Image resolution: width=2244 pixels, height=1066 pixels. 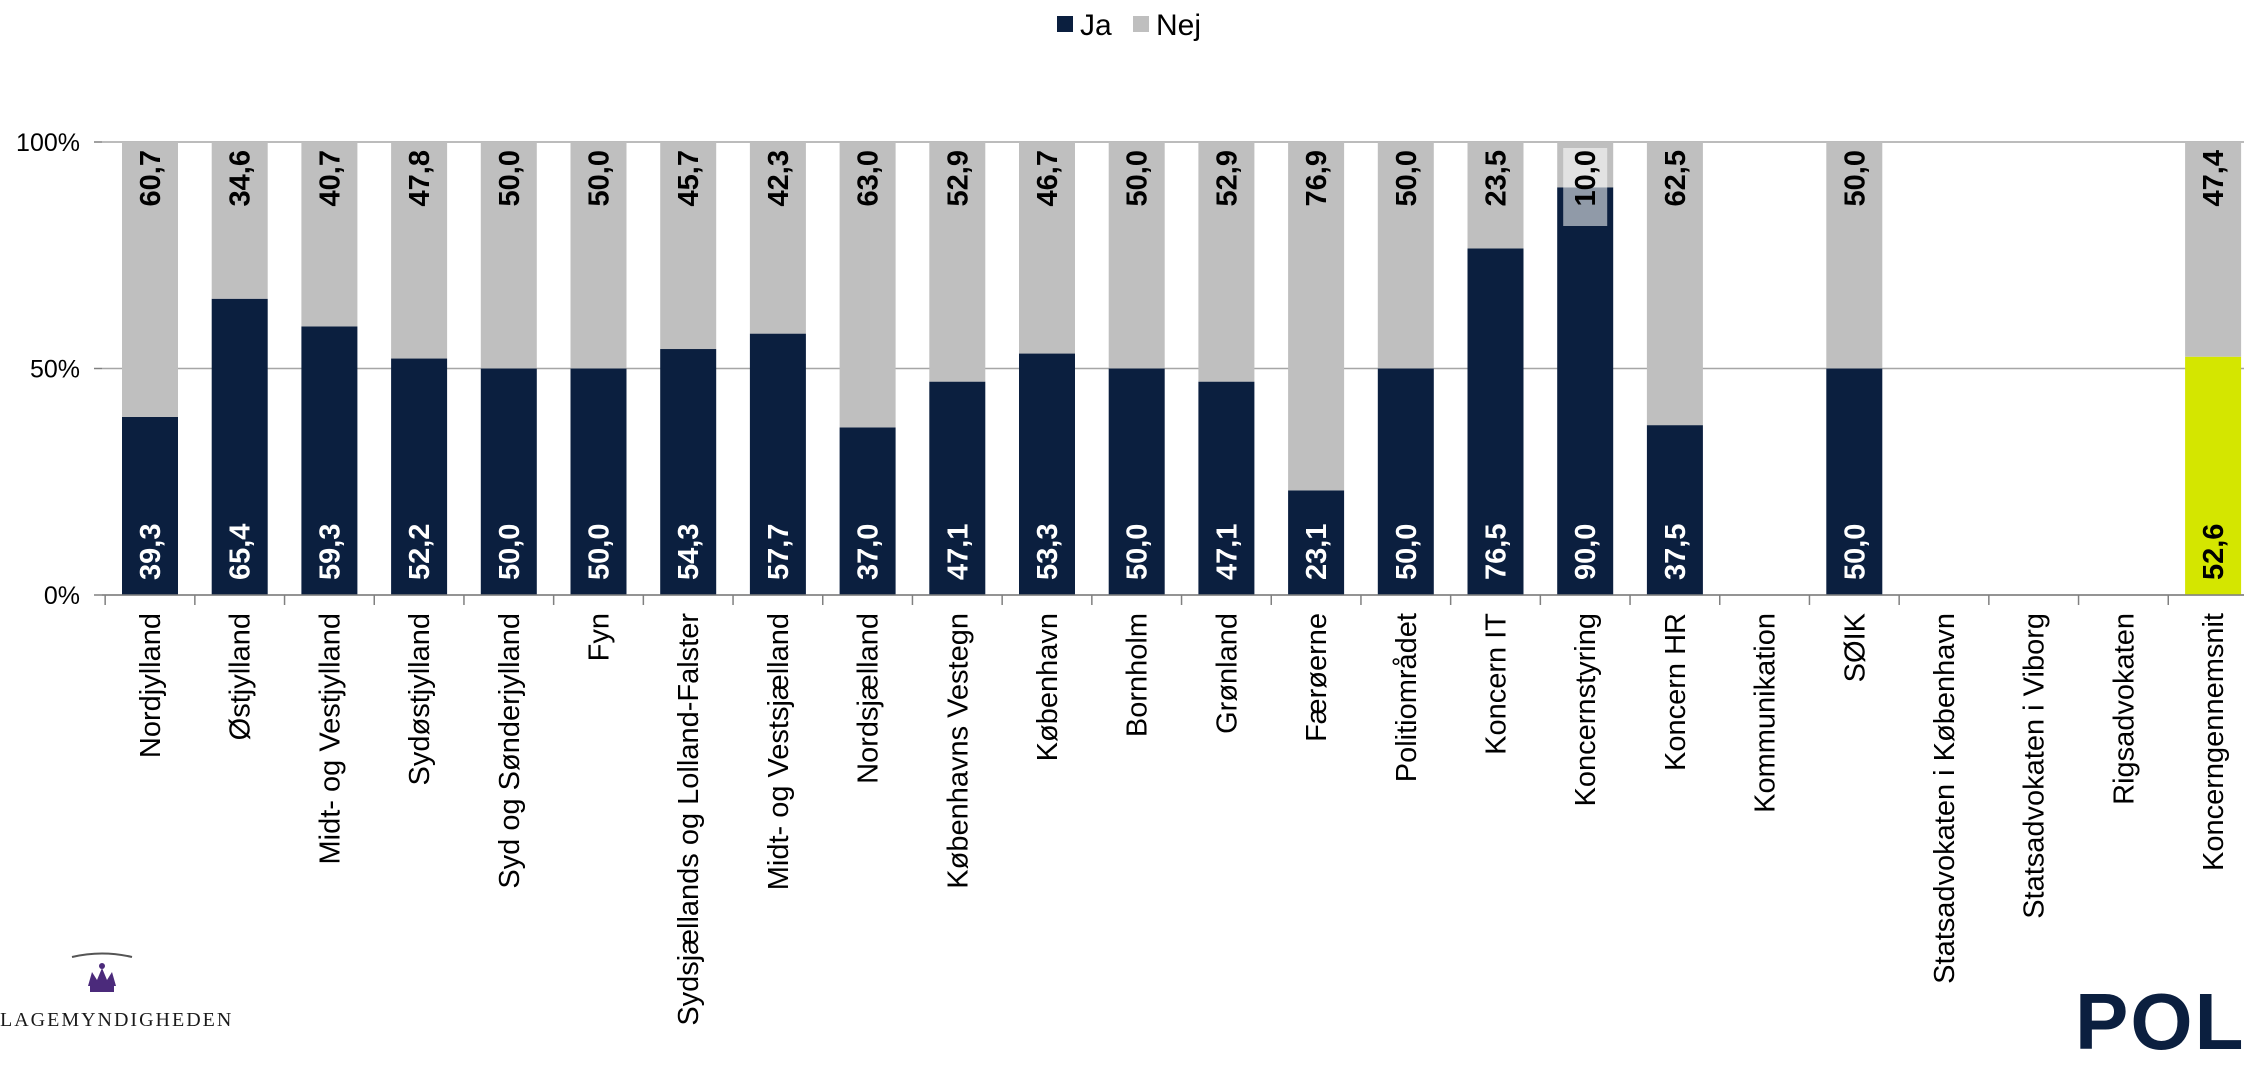 I want to click on category-label-nordsjaelland: Nordsjælland, so click(x=869, y=698).